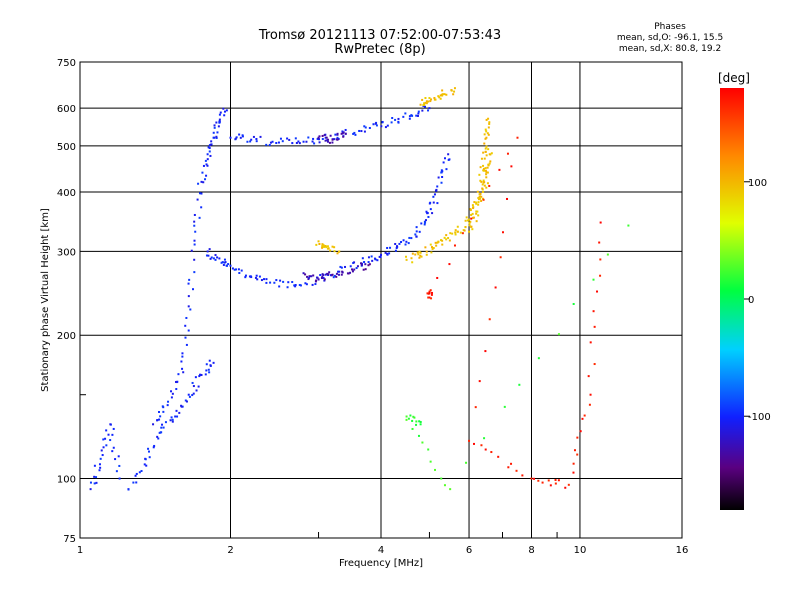 The height and width of the screenshot is (600, 800). I want to click on y-tick-label: 200, so click(66, 336).